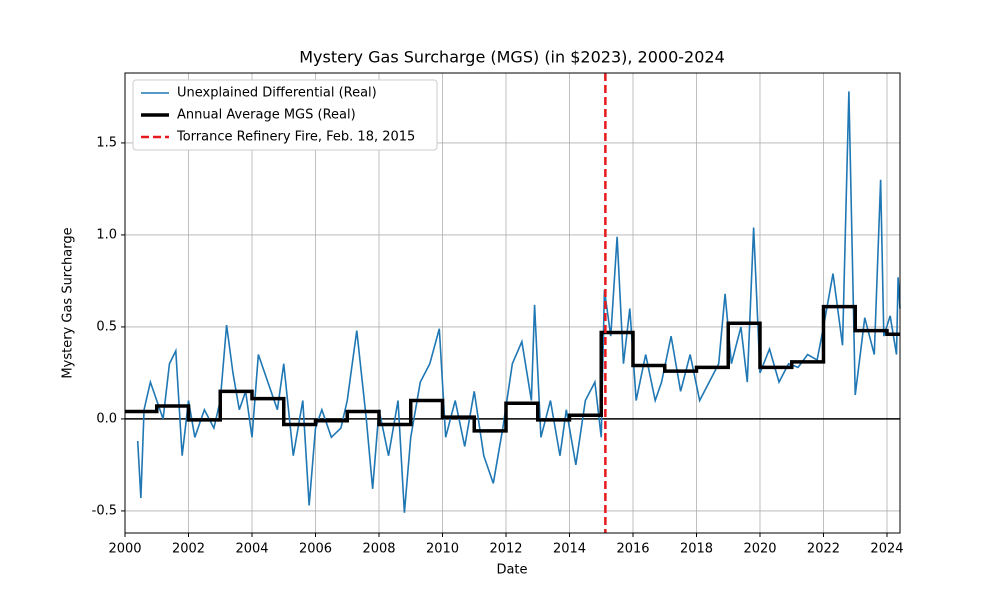 This screenshot has width=1000, height=604. I want to click on legend-label: Unexplained Differential (Real), so click(277, 93).